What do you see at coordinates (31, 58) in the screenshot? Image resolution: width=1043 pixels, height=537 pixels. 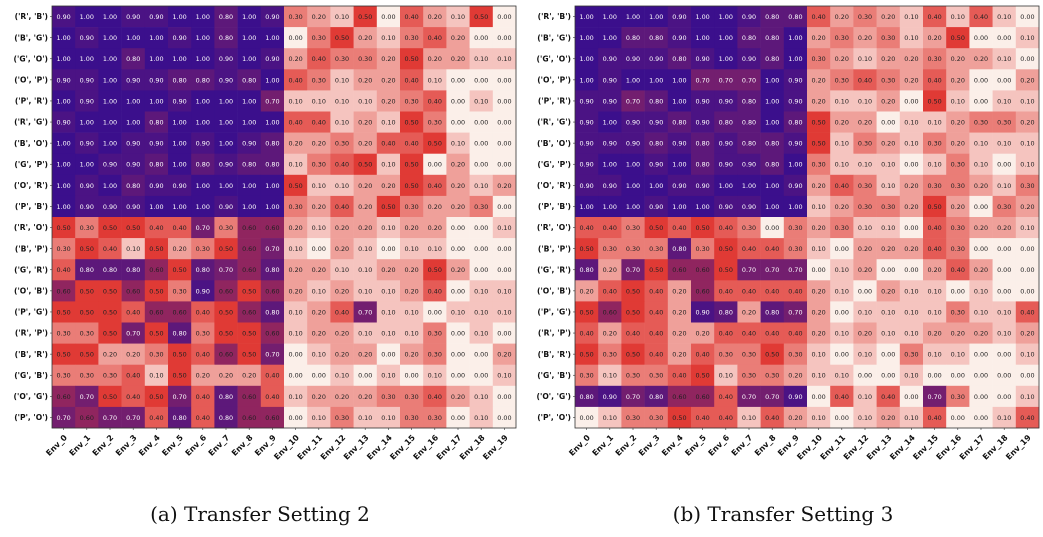 I see `row-label: ('G', 'O')` at bounding box center [31, 58].